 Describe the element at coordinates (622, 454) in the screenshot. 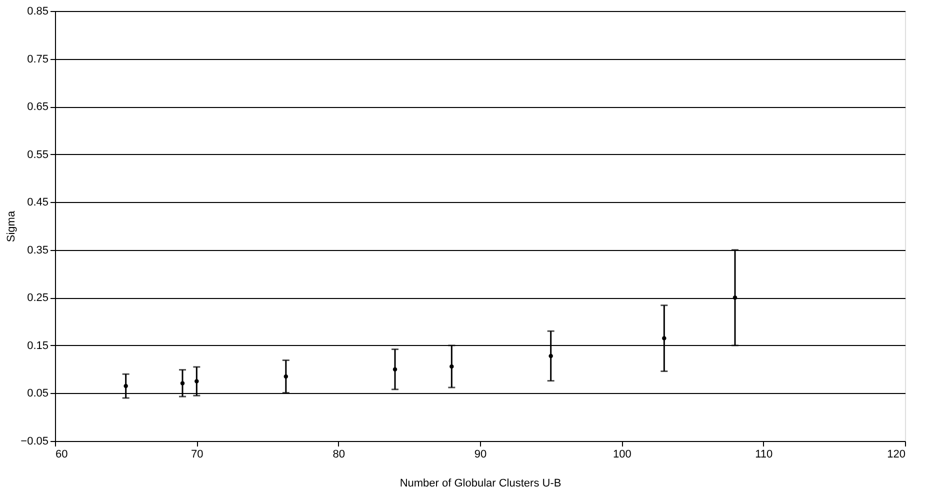

I see `x-tick-label: 100` at that location.